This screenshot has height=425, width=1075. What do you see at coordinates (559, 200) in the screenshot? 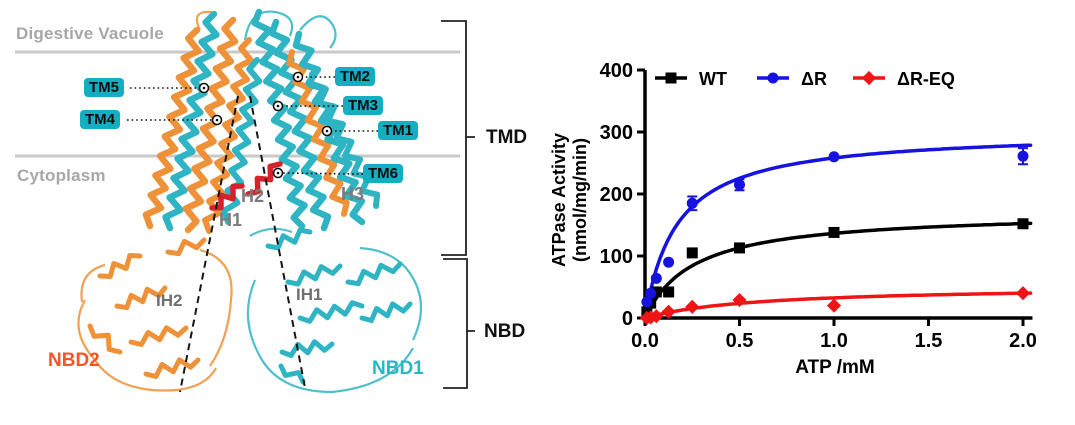
I see `y-axis-title-line1: ATPase Activity` at bounding box center [559, 200].